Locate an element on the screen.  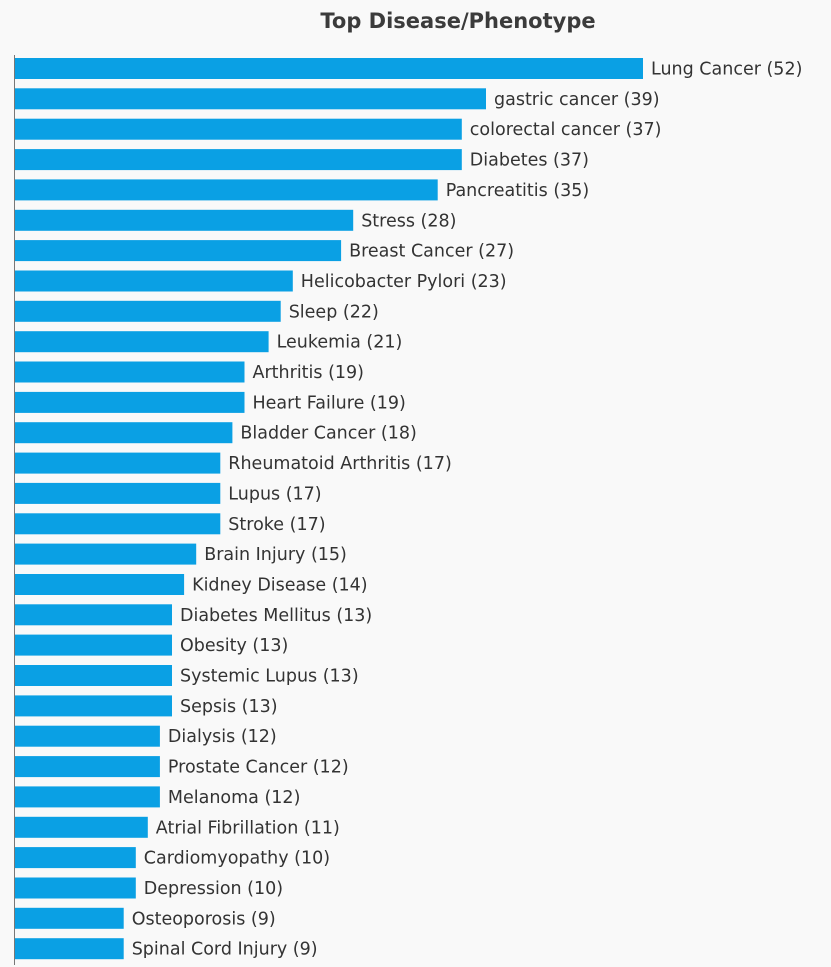
bar-label-19: Obesity (13) is located at coordinates (234, 646).